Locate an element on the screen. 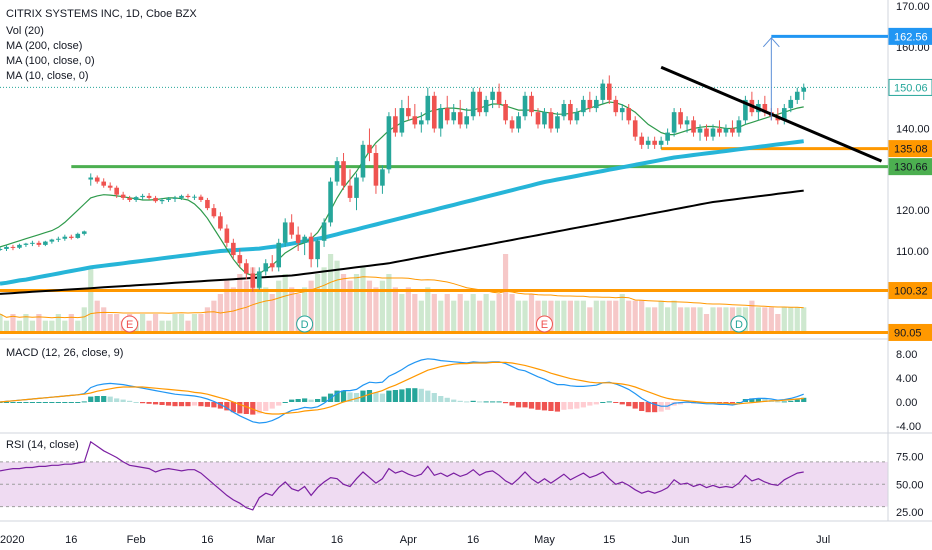 The width and height of the screenshot is (932, 550). indicator-ma200: MA (200, close) is located at coordinates (44, 46).